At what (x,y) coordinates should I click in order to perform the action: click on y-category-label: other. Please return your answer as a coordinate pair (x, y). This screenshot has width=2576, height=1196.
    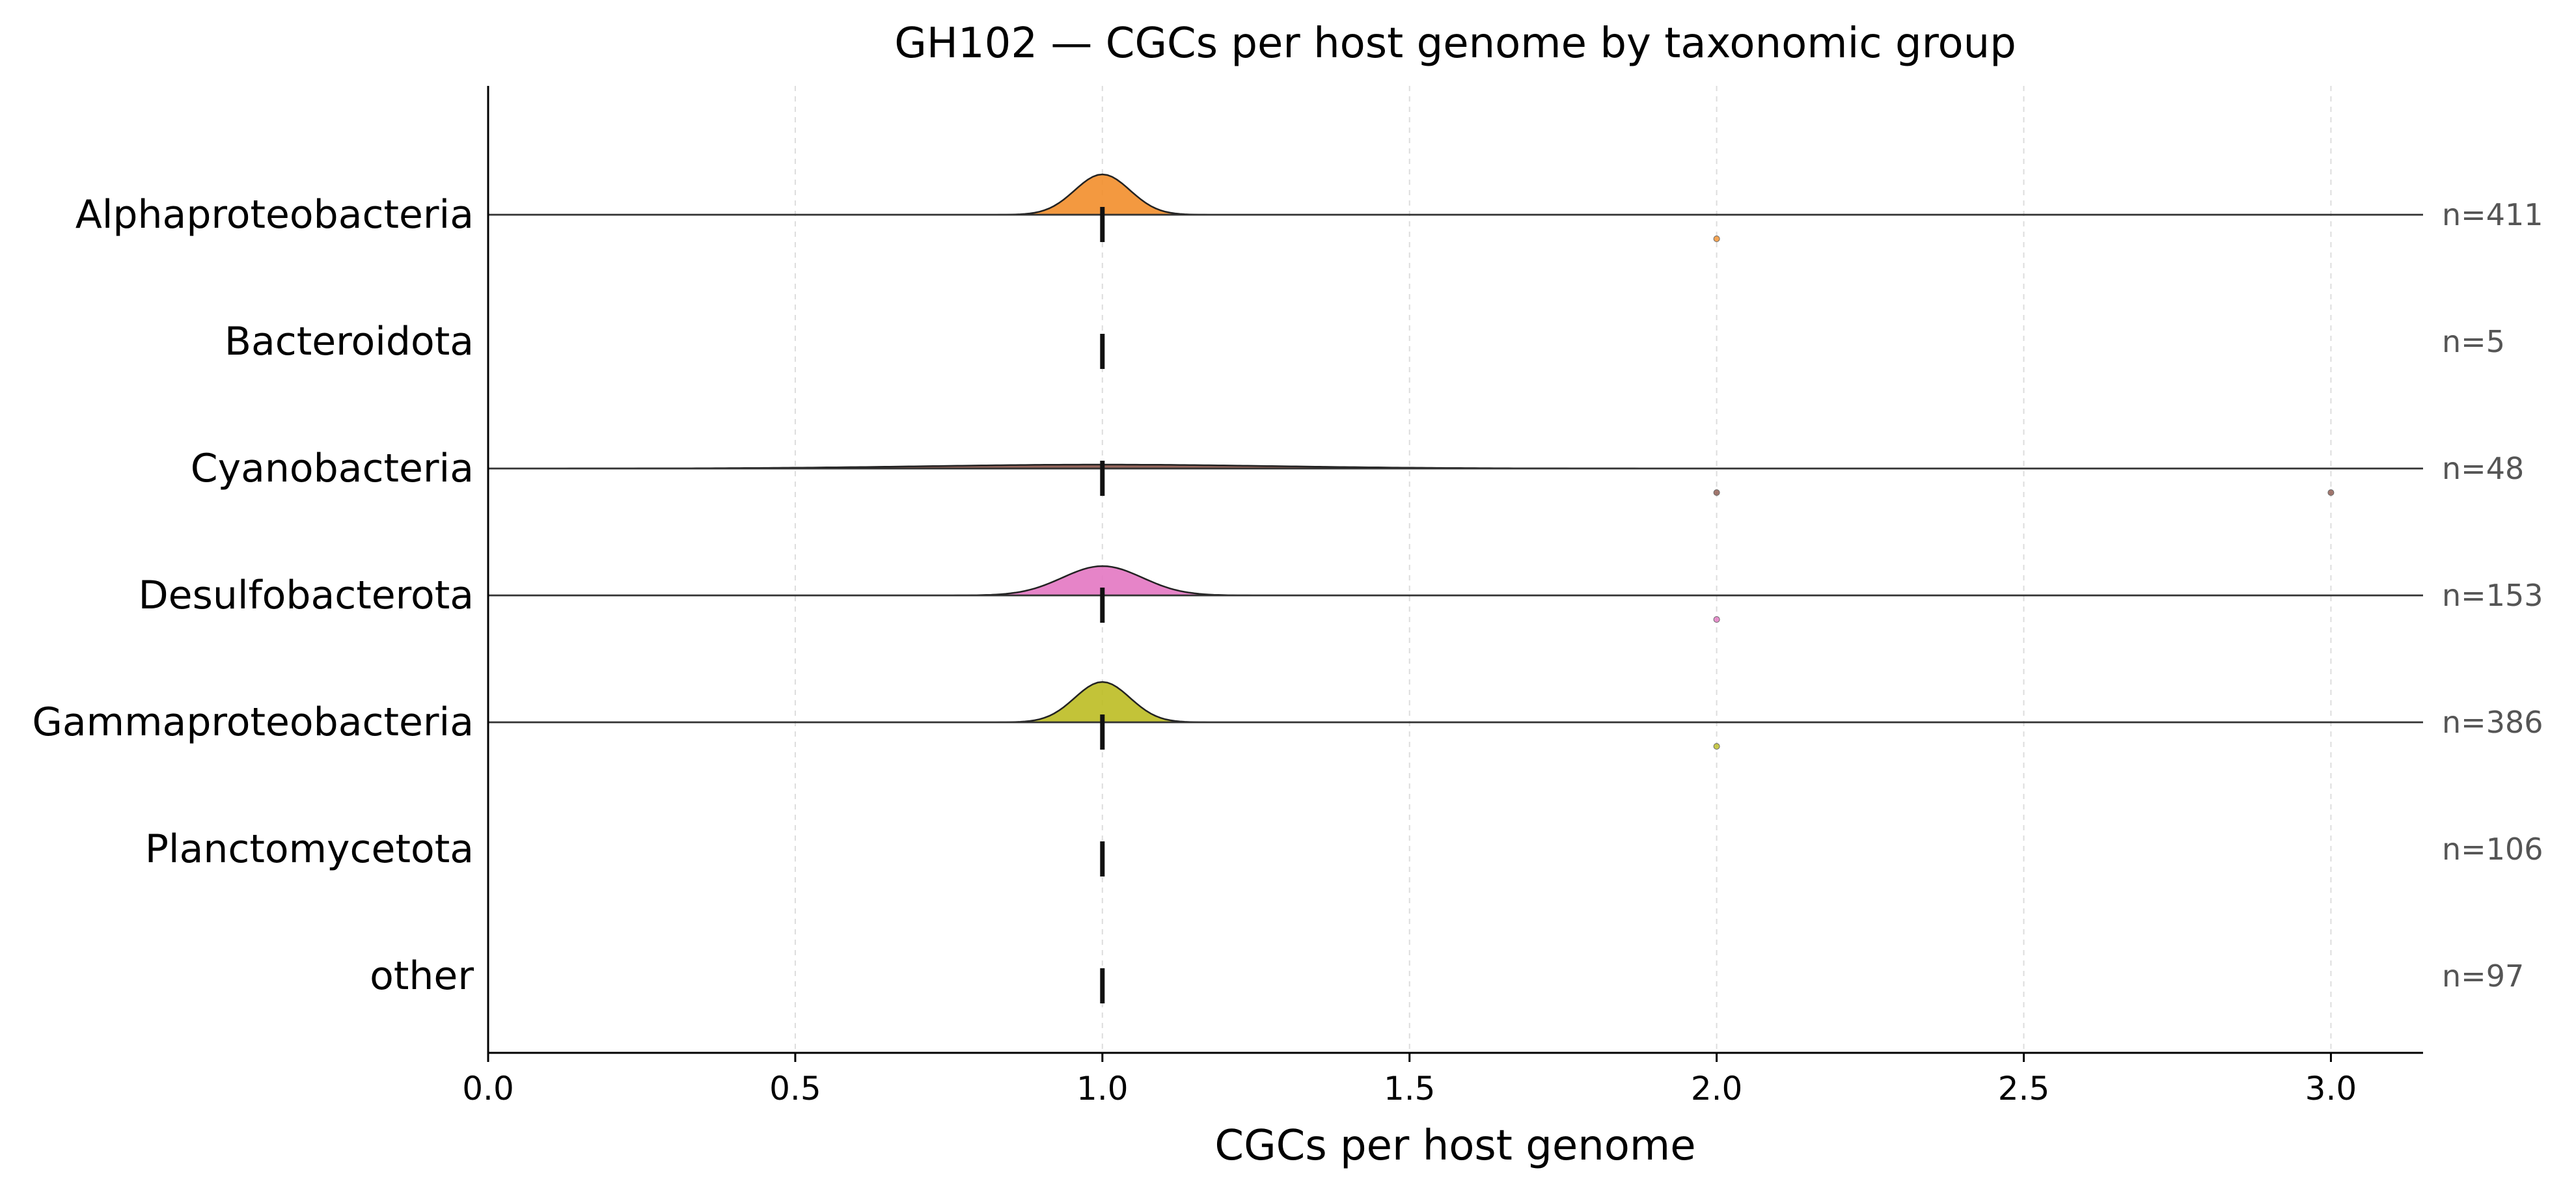
    Looking at the image, I should click on (422, 976).